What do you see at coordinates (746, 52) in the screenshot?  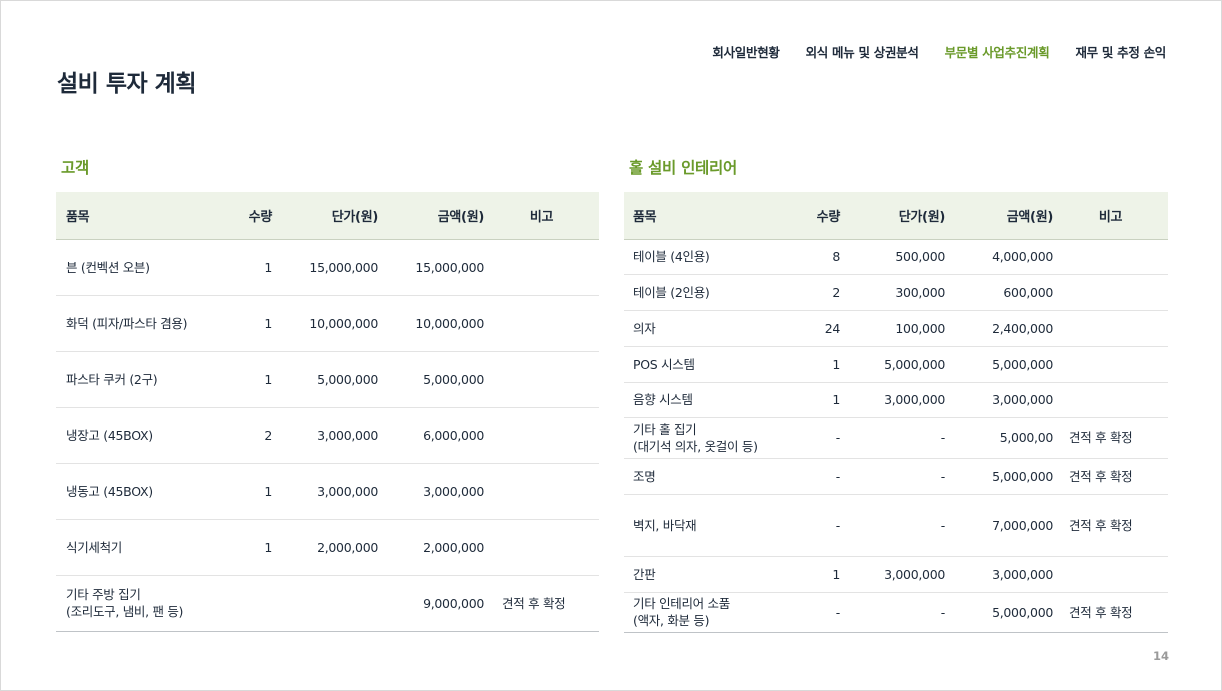 I see `nav-item-company-overview: 회사일반현황` at bounding box center [746, 52].